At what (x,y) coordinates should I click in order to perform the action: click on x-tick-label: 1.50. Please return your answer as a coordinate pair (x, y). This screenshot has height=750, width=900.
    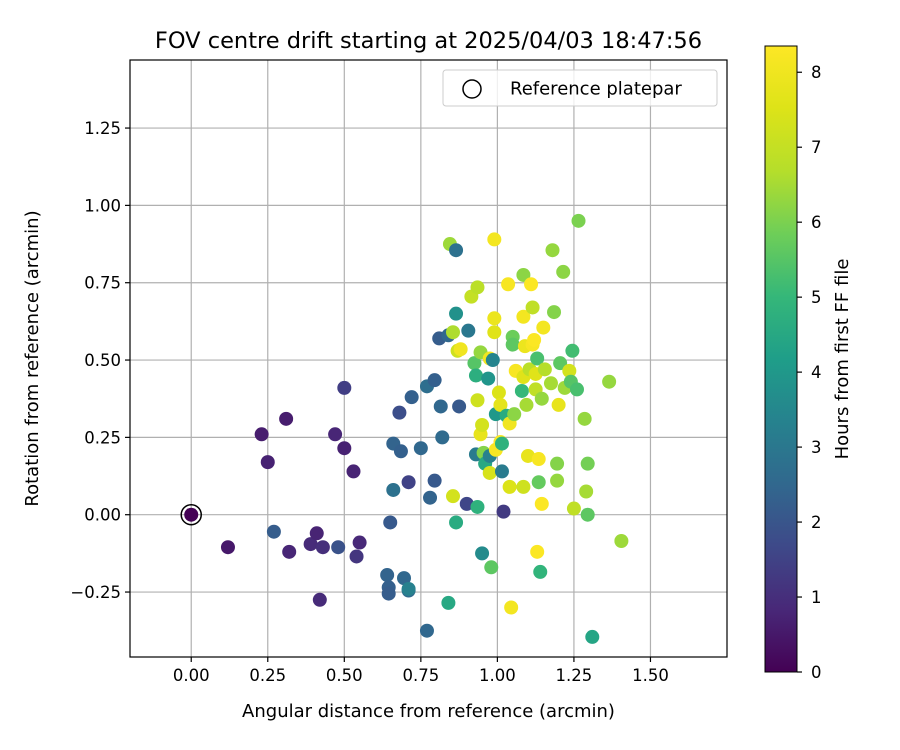
    Looking at the image, I should click on (650, 675).